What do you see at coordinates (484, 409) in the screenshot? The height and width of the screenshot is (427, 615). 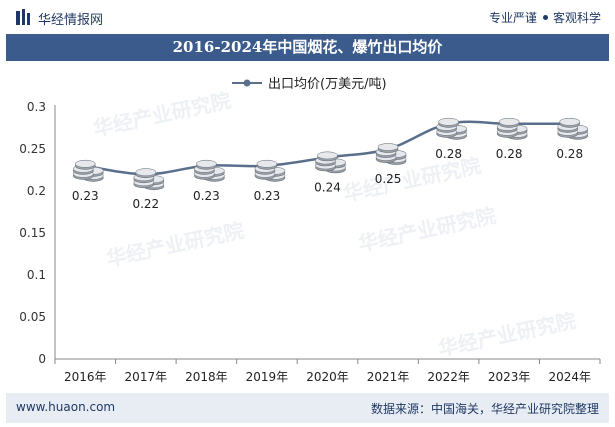 I see `footer-source: 数据来源：中国海关，华经产业研究院整理` at bounding box center [484, 409].